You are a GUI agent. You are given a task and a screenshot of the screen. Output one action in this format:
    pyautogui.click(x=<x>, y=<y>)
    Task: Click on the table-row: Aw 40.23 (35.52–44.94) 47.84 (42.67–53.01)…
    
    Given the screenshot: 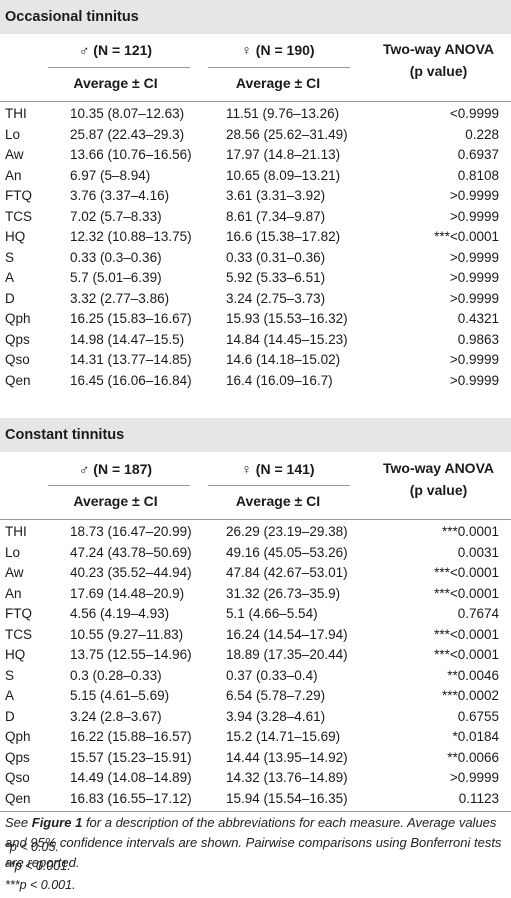 What is the action you would take?
    pyautogui.click(x=255, y=573)
    